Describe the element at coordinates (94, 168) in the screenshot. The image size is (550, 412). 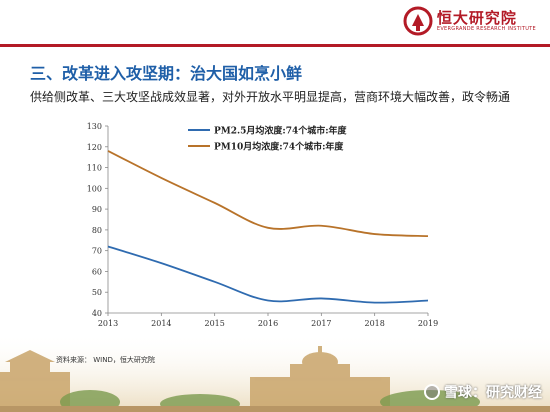
I see `y-tick-label: 110` at that location.